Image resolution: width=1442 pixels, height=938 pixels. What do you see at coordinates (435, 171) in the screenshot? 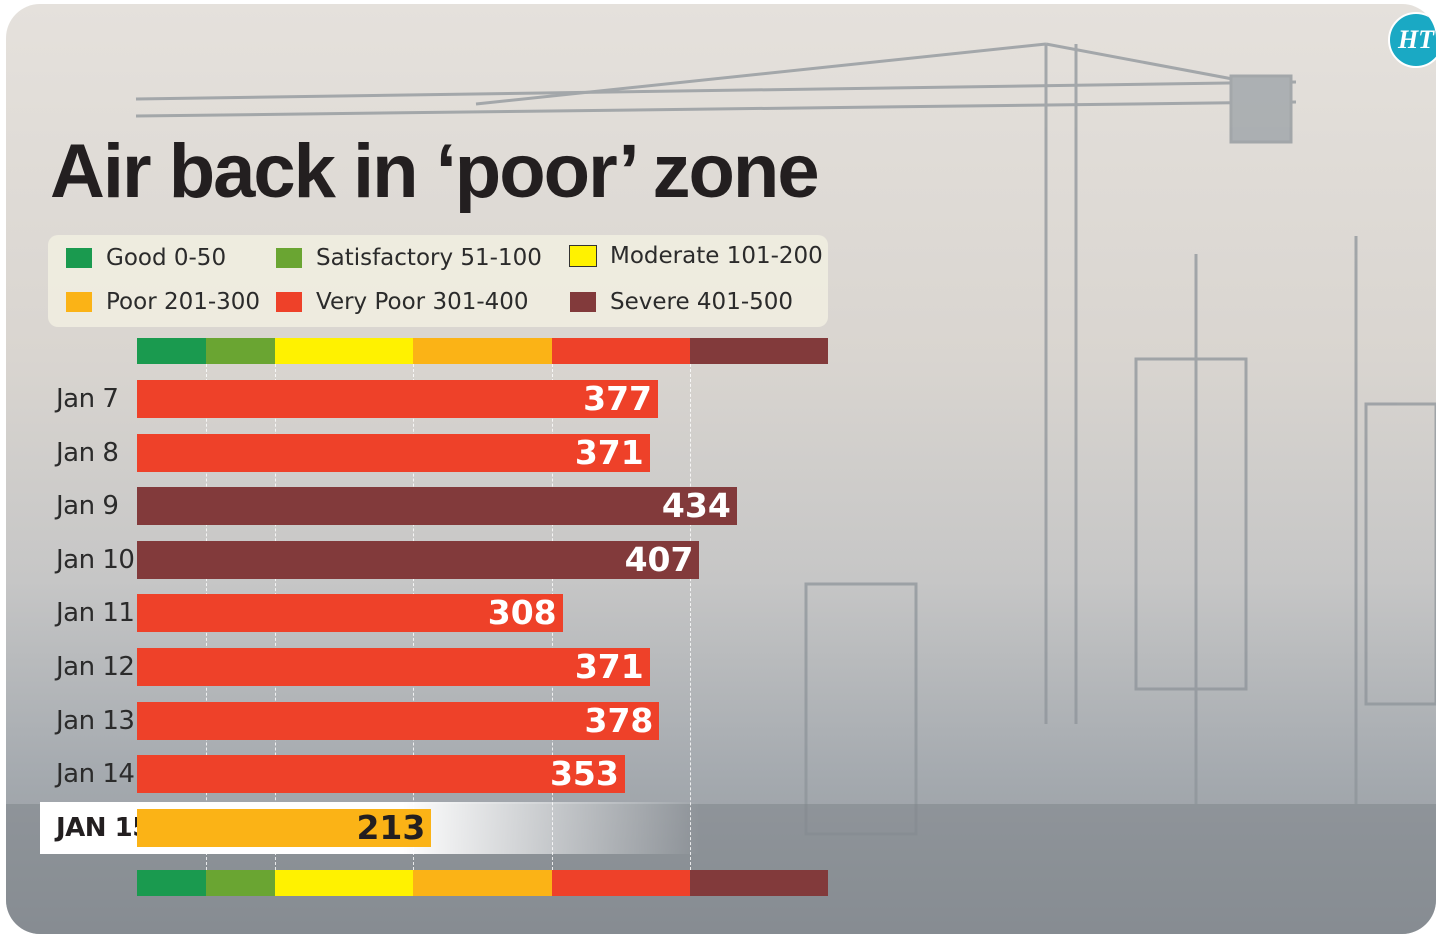
I see `chart-title: Air back in ‘poor’ zone` at bounding box center [435, 171].